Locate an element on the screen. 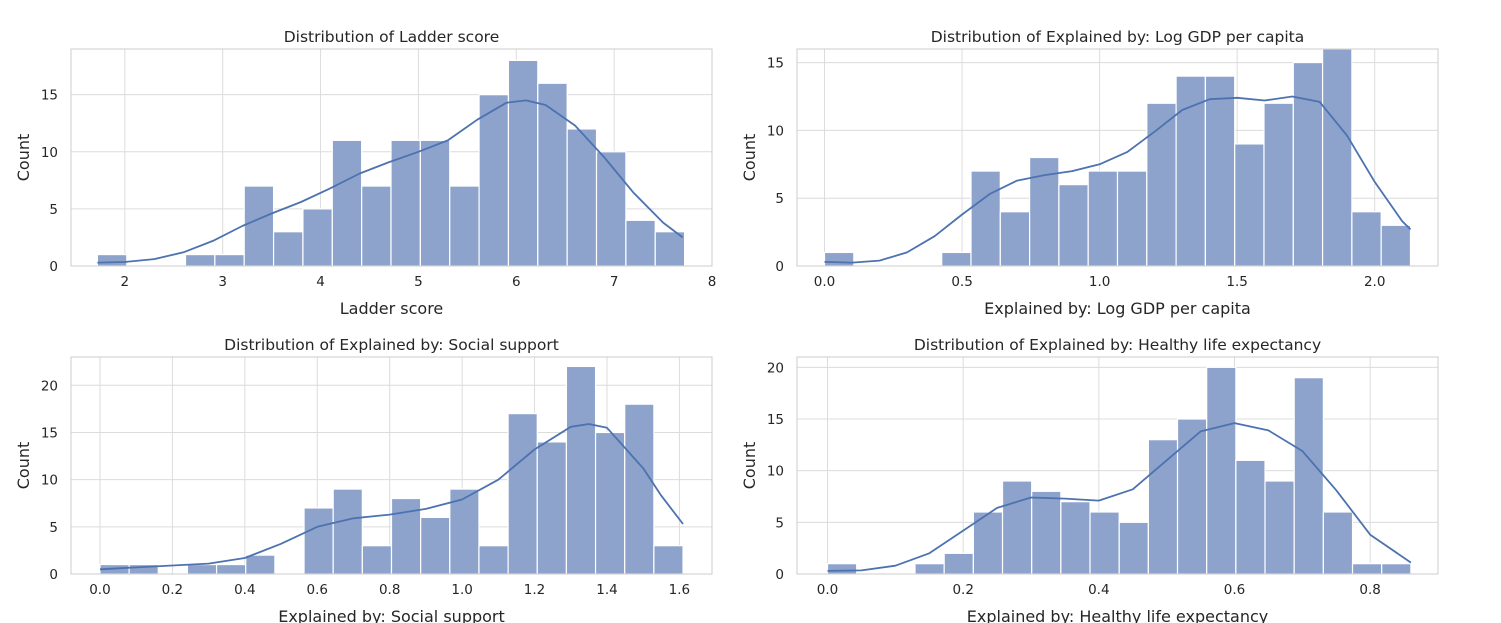  x-tick-label: 2.0 is located at coordinates (1374, 282).